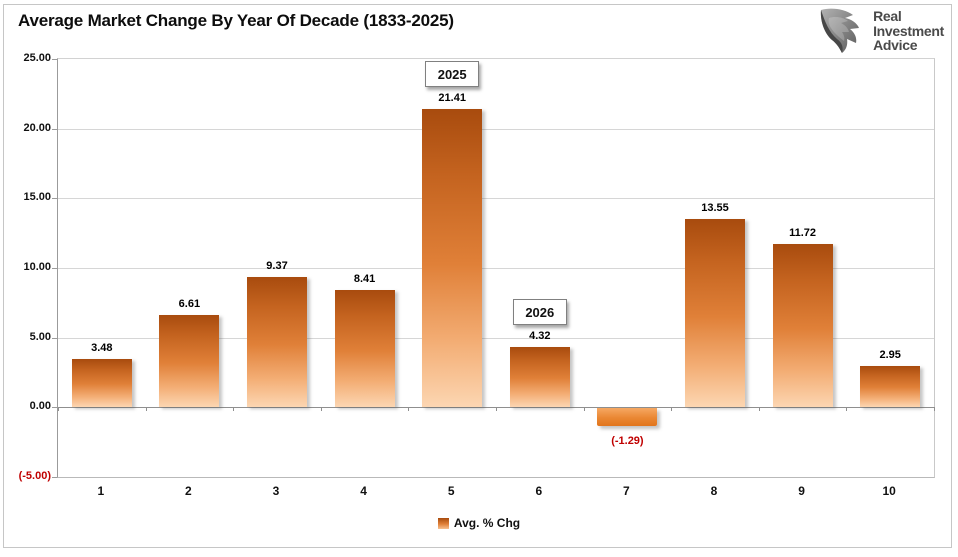 This screenshot has height=557, width=958. What do you see at coordinates (890, 355) in the screenshot?
I see `value-label-year-10: 2.95` at bounding box center [890, 355].